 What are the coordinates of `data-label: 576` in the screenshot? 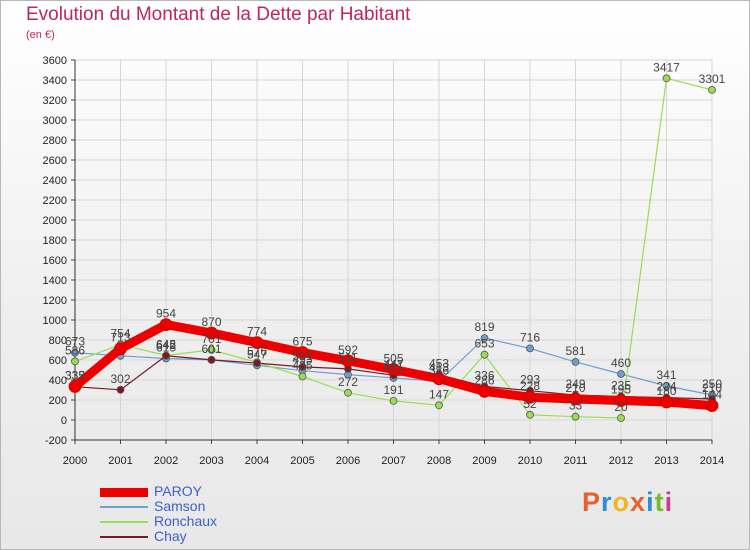 It's located at (257, 351).